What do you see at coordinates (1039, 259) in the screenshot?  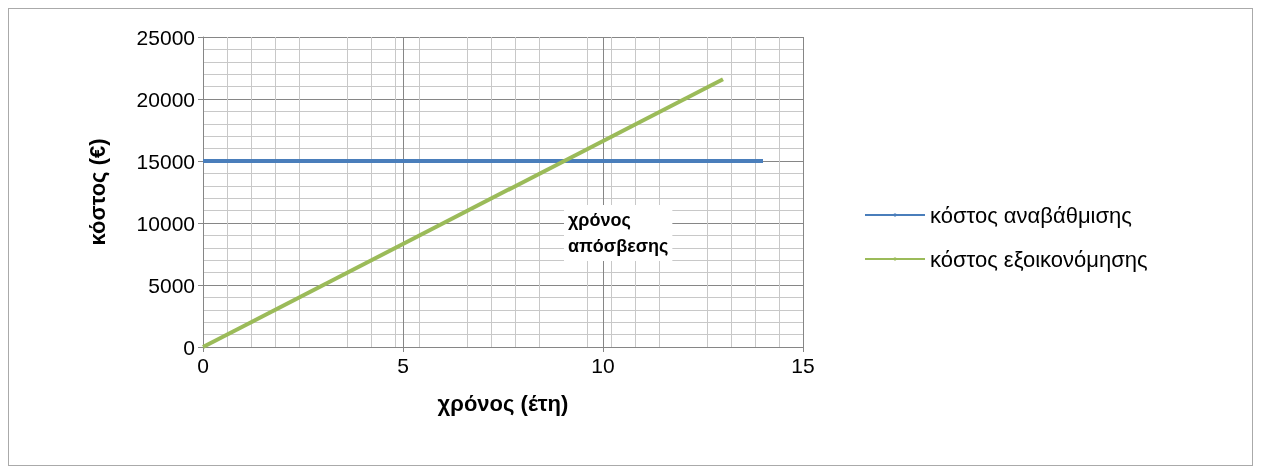 I see `legend-label: κόστος εξοικονόμησης` at bounding box center [1039, 259].